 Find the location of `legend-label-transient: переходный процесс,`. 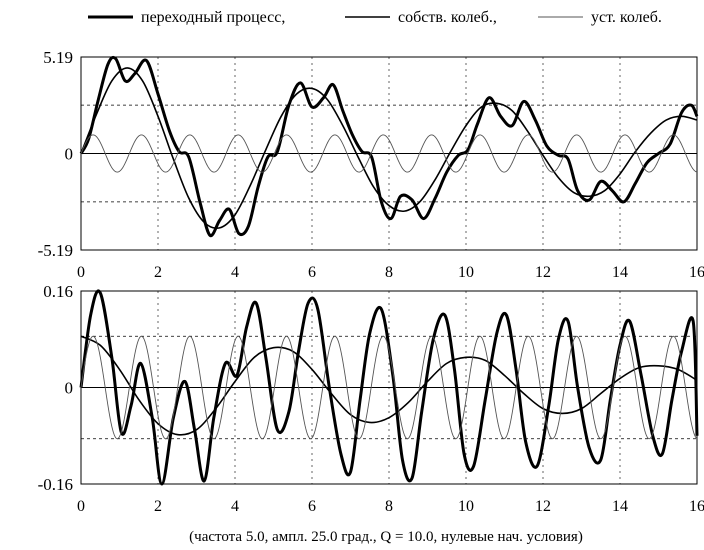

legend-label-transient: переходный процесс, is located at coordinates (213, 17).